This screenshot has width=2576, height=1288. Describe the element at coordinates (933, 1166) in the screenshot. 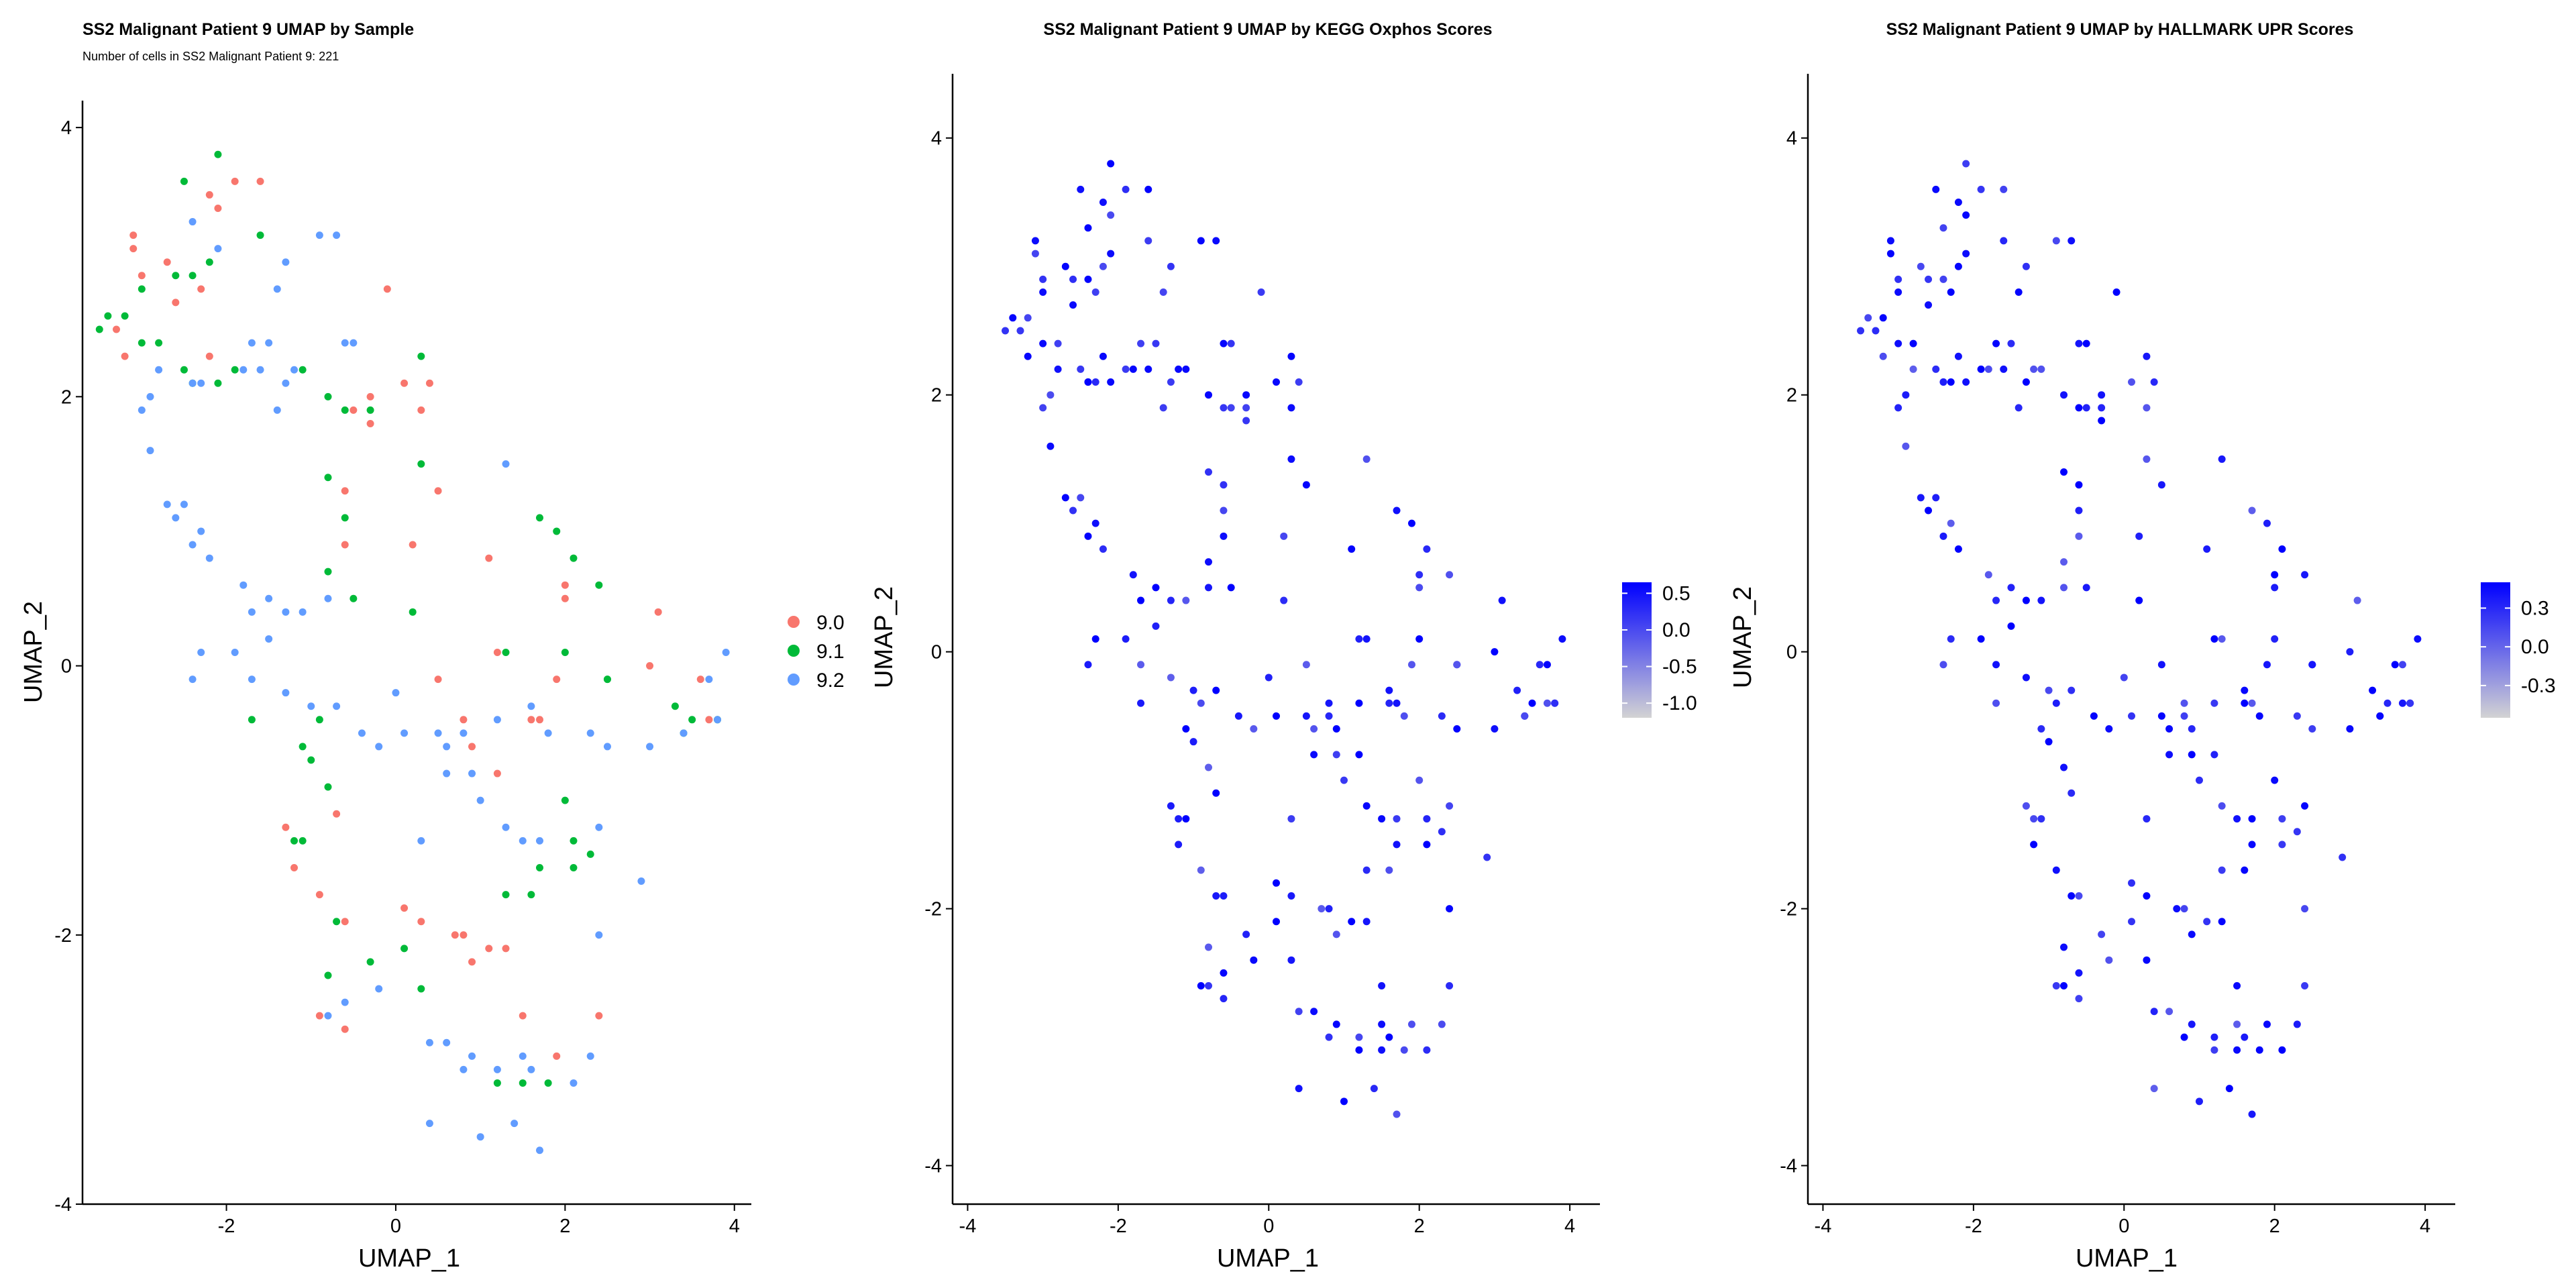

I see `y-tick-label: -4` at that location.